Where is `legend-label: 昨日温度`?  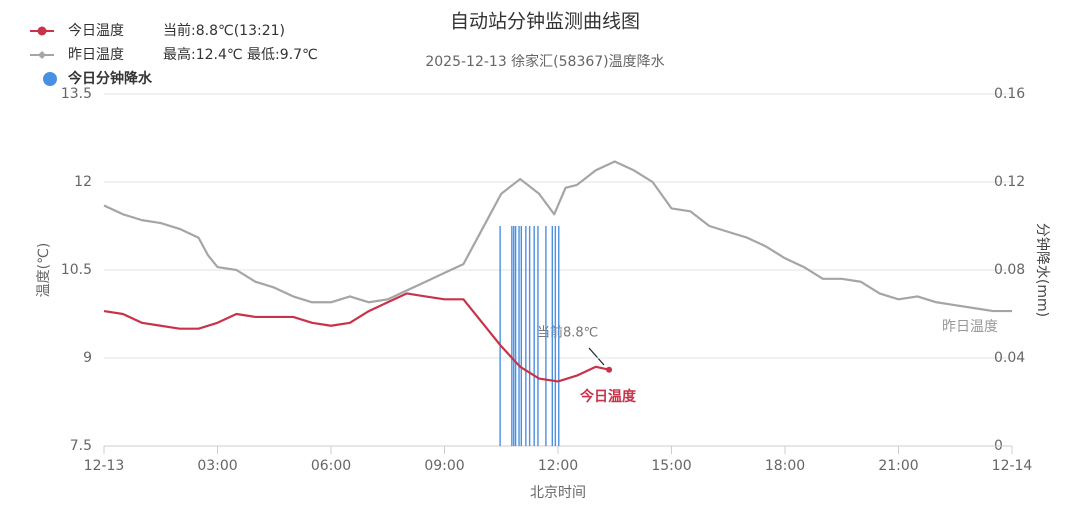
legend-label: 昨日温度 is located at coordinates (96, 55).